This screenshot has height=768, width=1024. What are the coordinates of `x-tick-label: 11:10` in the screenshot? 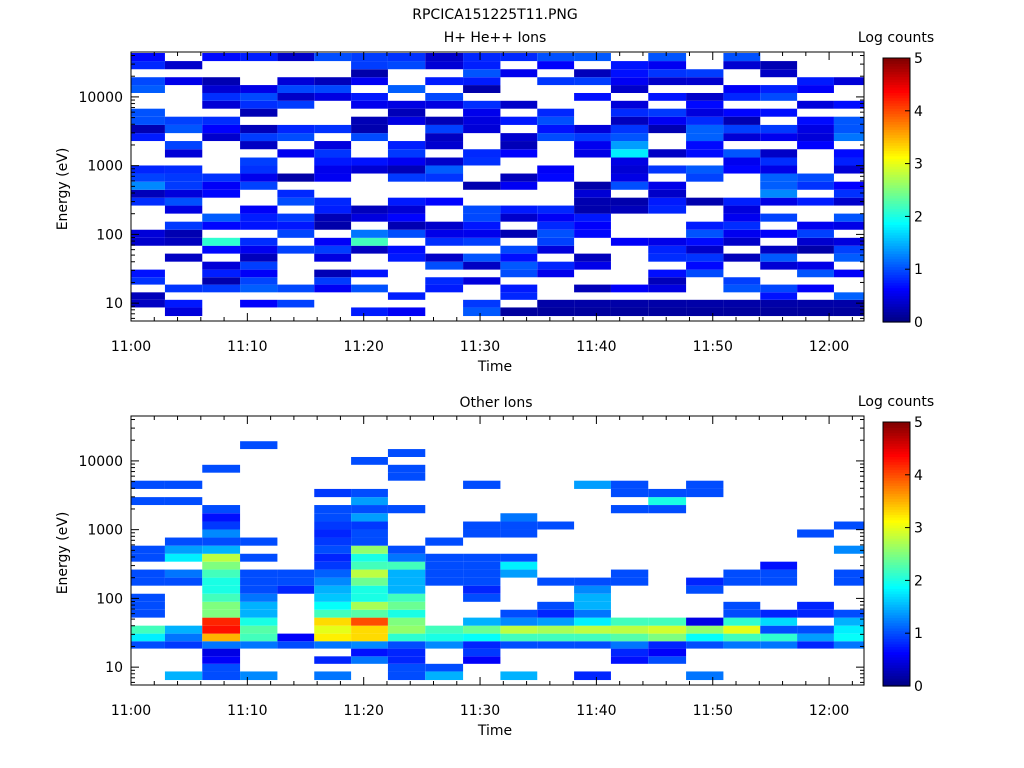 It's located at (247, 347).